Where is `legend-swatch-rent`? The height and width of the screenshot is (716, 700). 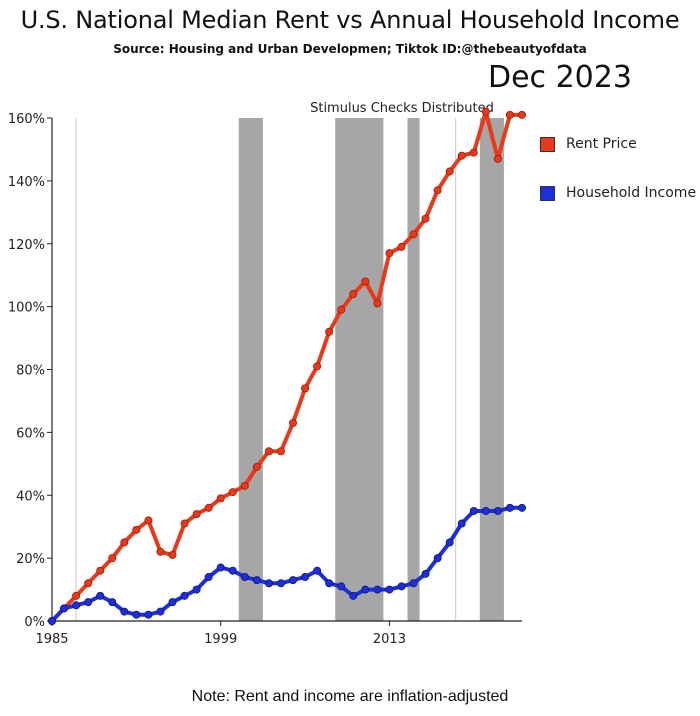
legend-swatch-rent is located at coordinates (547, 144).